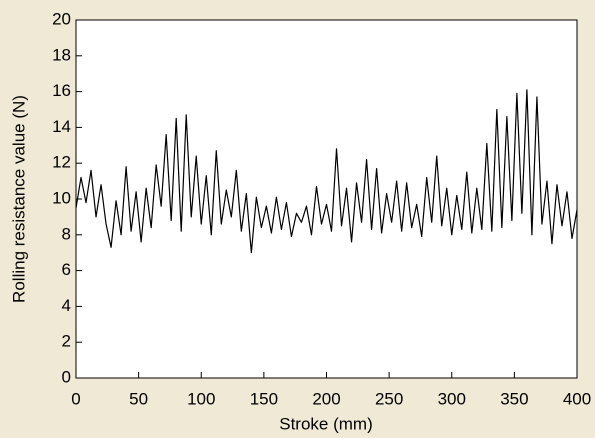 The width and height of the screenshot is (595, 438). Describe the element at coordinates (326, 398) in the screenshot. I see `x-tick-label: 200` at that location.